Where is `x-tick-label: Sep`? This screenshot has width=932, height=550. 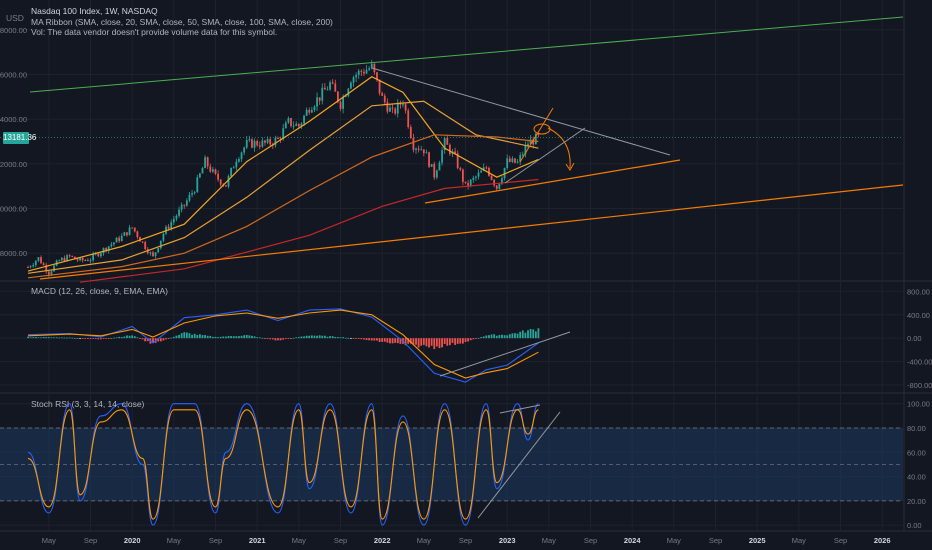
x-tick-label: Sep is located at coordinates (590, 540).